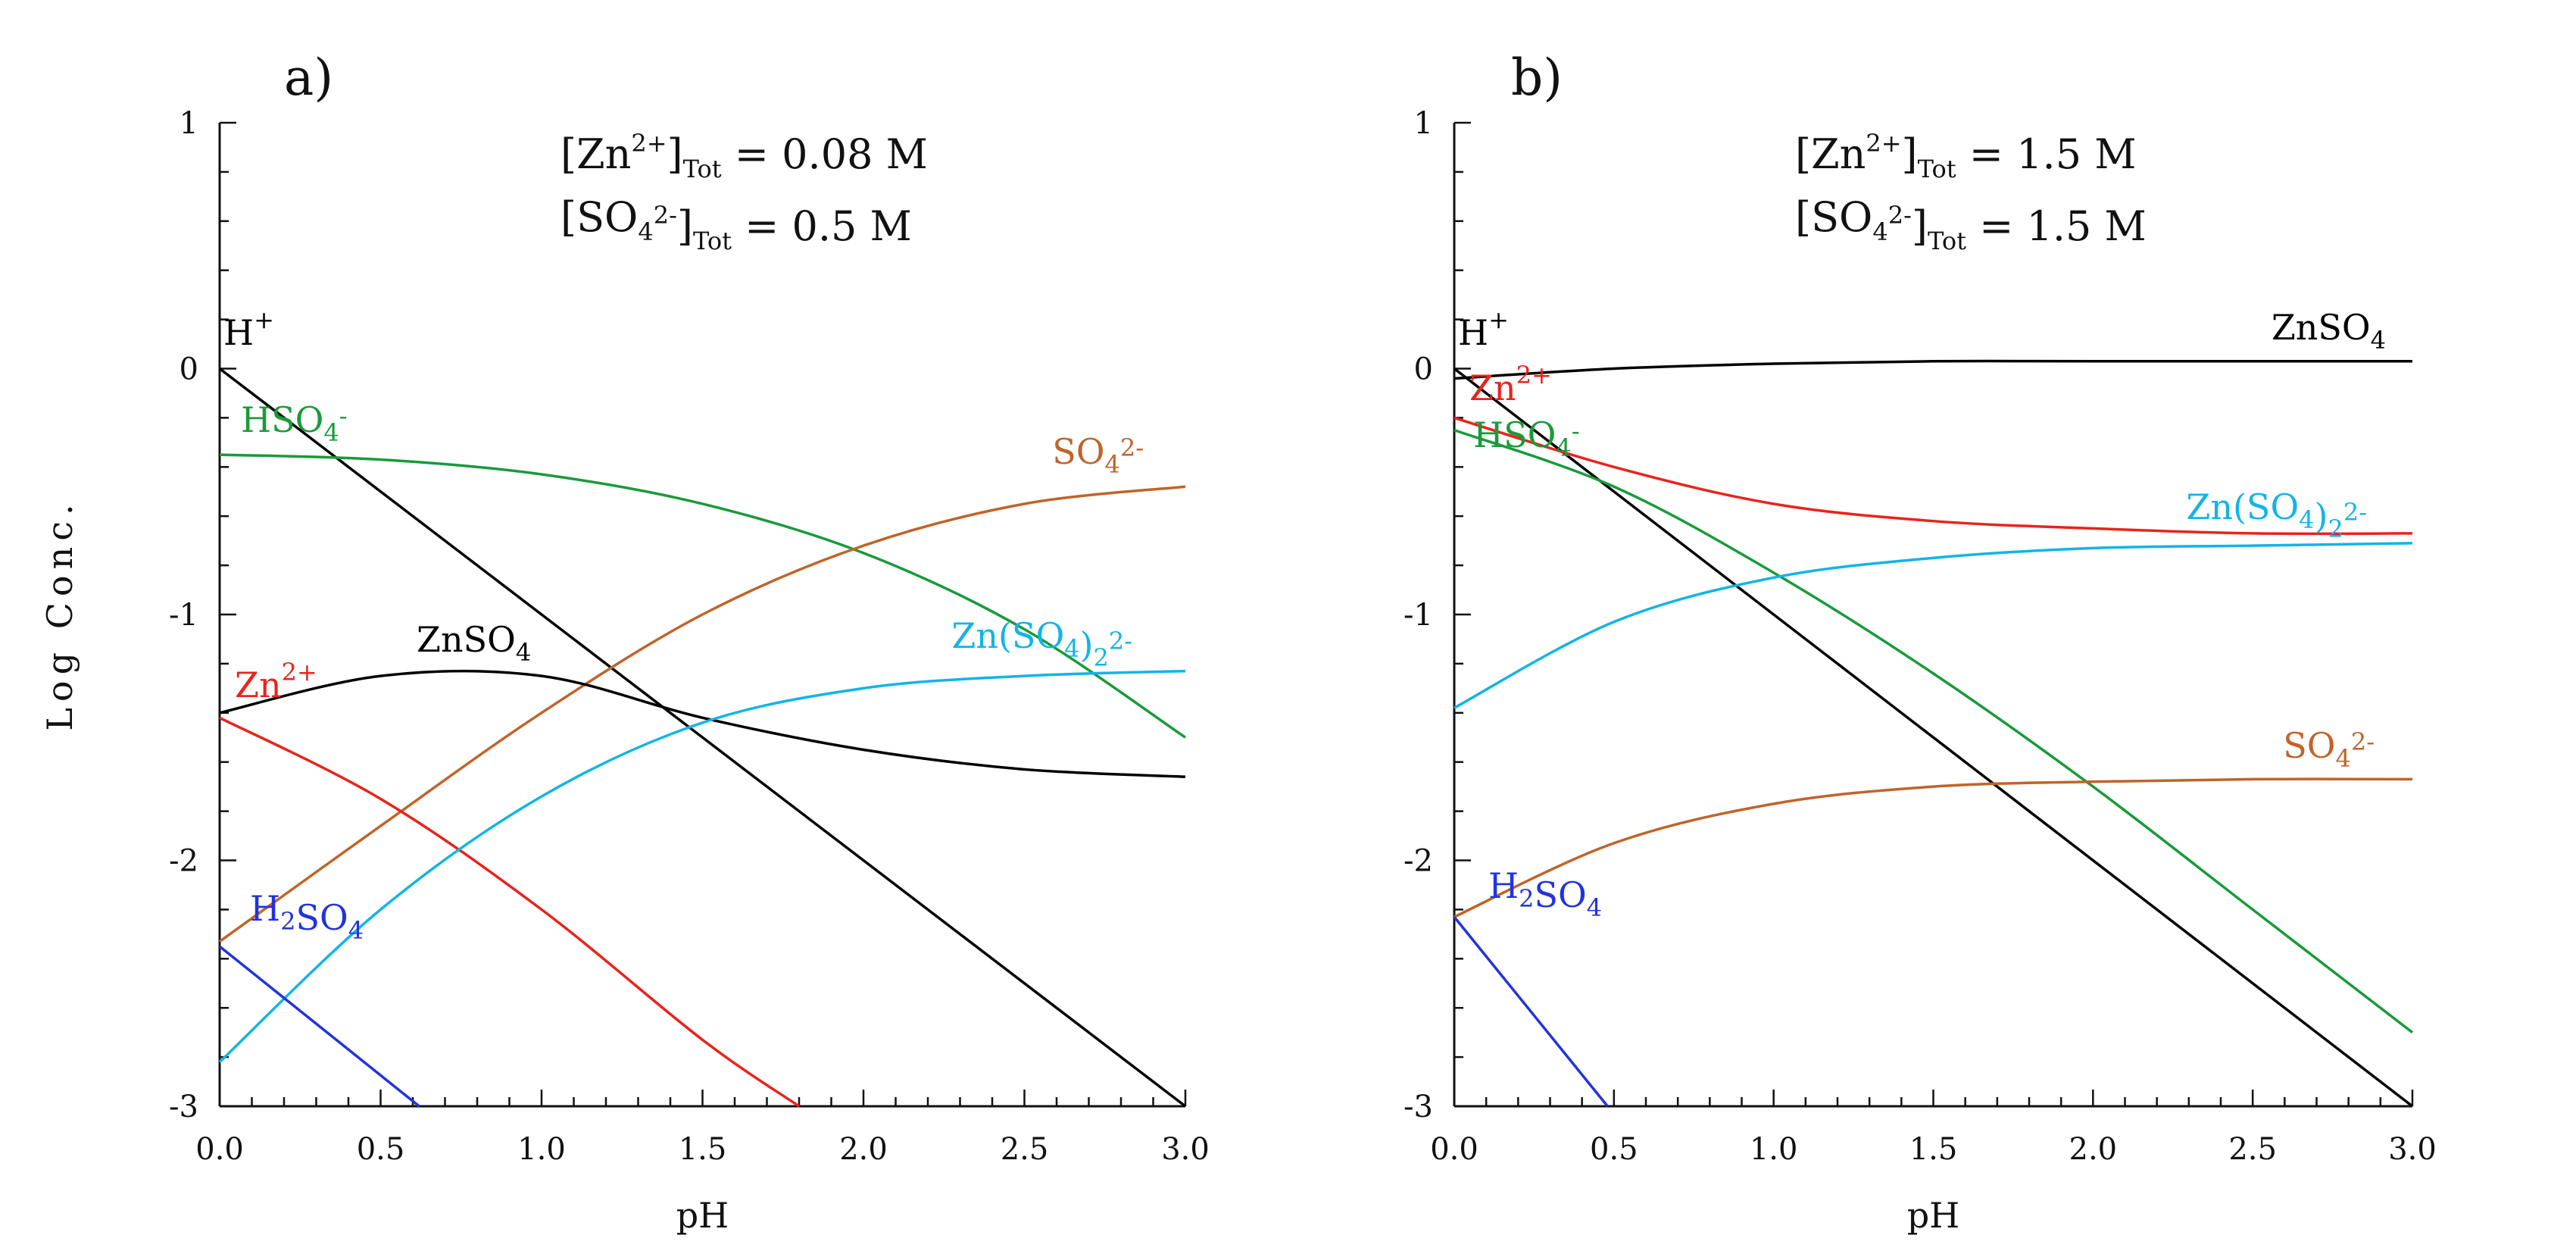 The image size is (2576, 1254). I want to click on total-concentration-note: [SO42-]Tot = 1.5 M, so click(1971, 224).